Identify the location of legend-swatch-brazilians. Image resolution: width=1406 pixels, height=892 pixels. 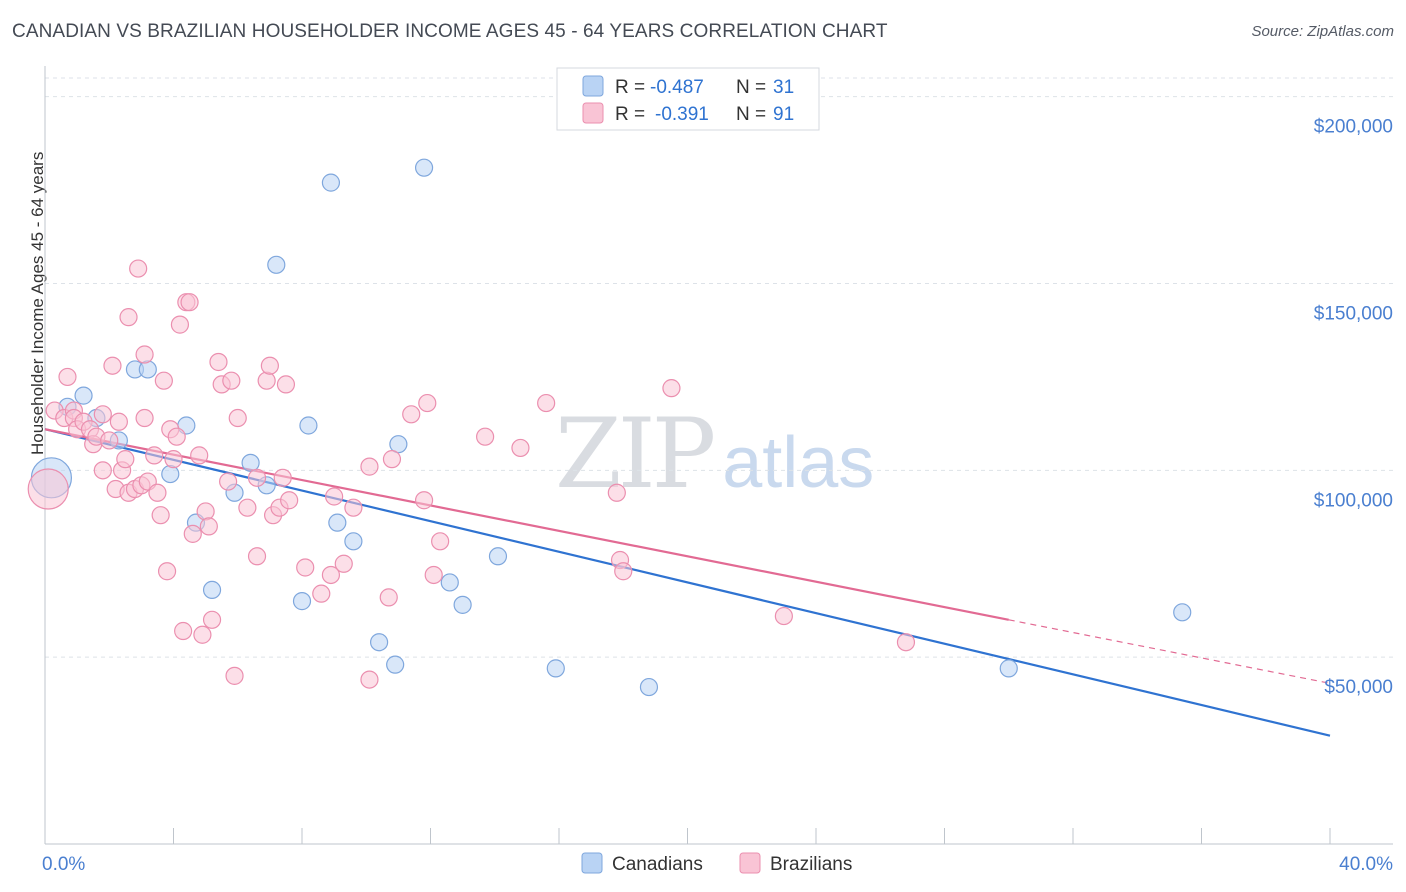
(750, 863).